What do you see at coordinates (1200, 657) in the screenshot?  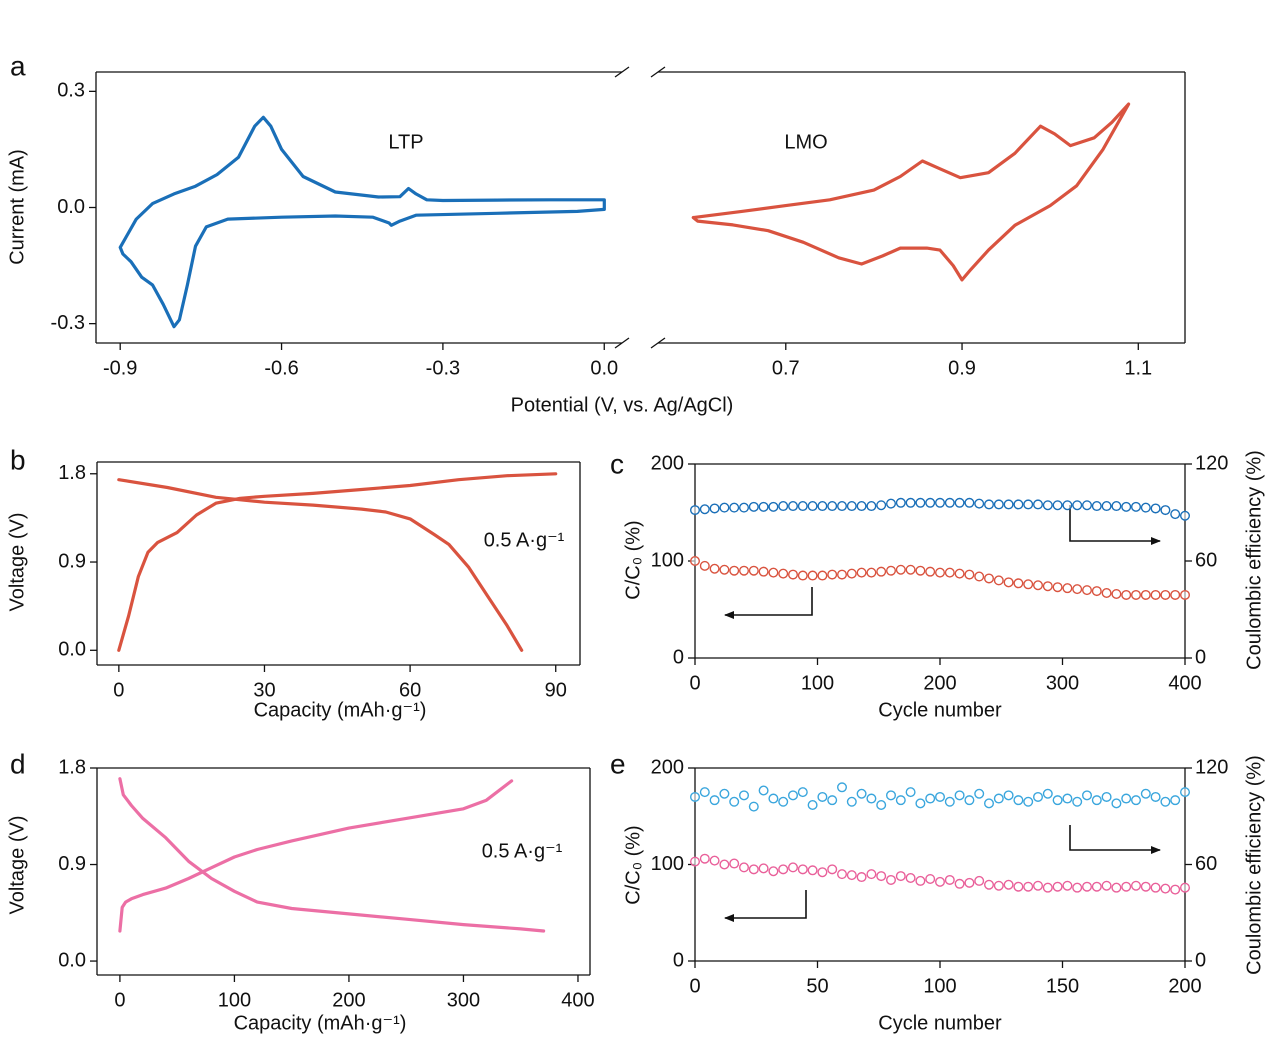 I see `y2-tick-label: 0` at bounding box center [1200, 657].